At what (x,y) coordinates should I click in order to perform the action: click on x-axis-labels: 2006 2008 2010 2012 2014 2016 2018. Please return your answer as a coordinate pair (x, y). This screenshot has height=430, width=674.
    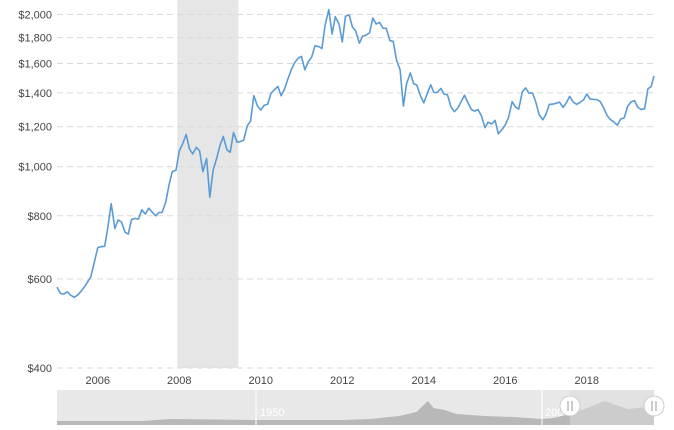
    Looking at the image, I should click on (342, 381).